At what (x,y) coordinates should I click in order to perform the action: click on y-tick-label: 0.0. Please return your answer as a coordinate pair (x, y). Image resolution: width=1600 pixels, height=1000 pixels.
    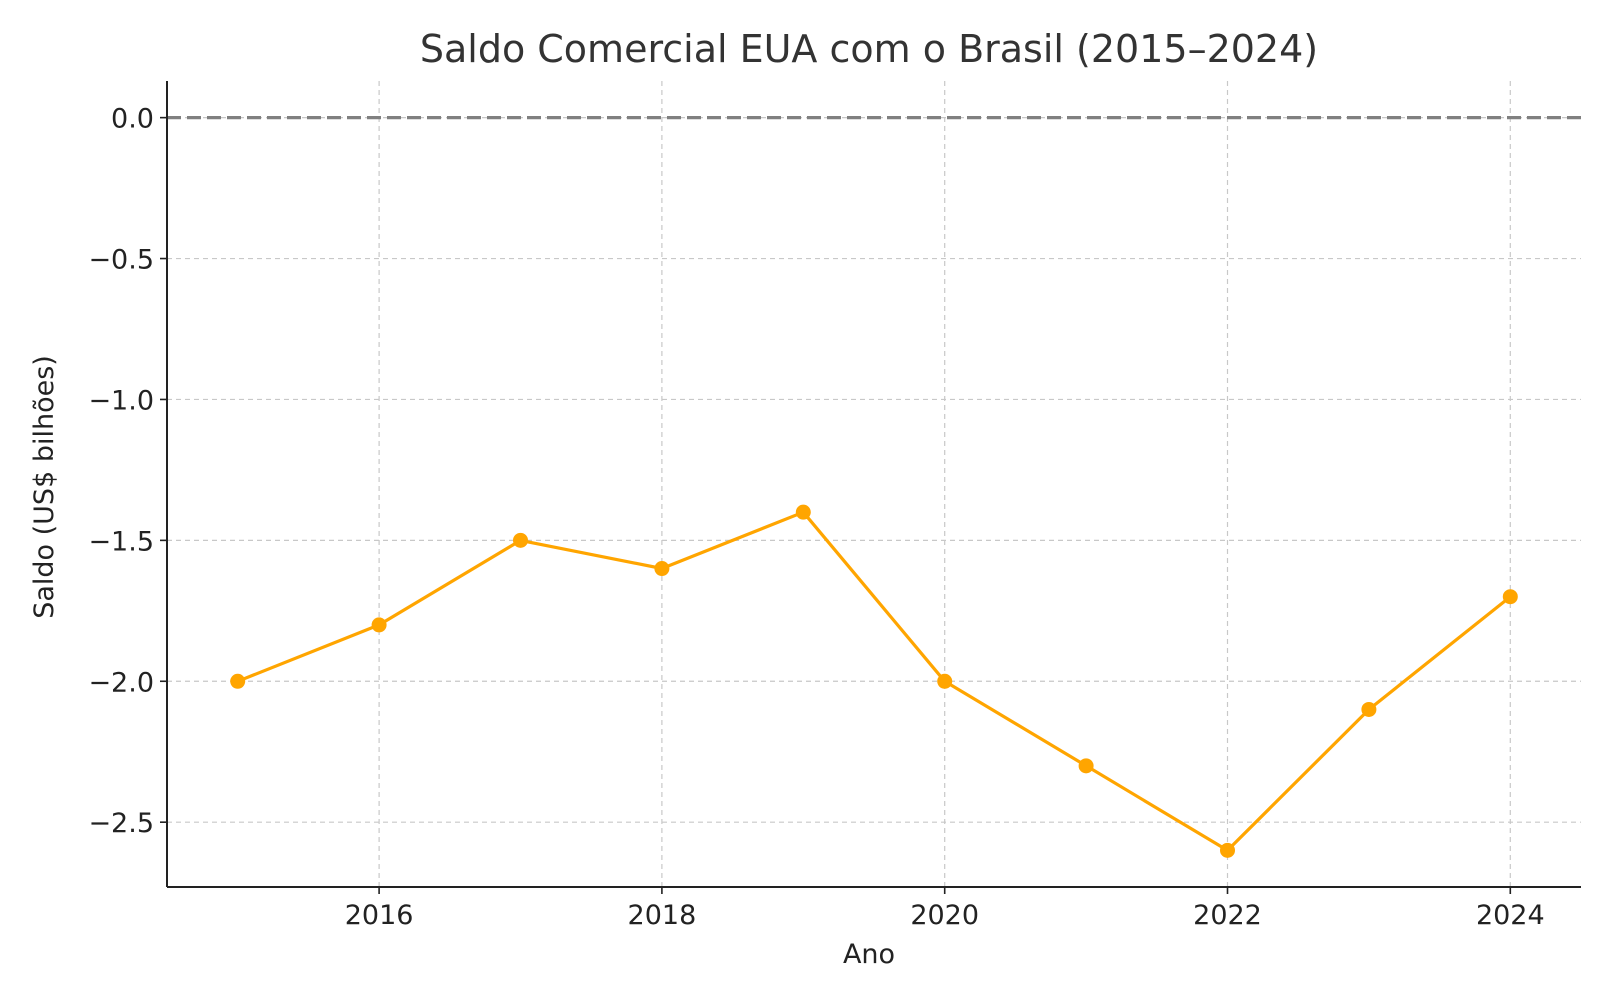
    Looking at the image, I should click on (132, 119).